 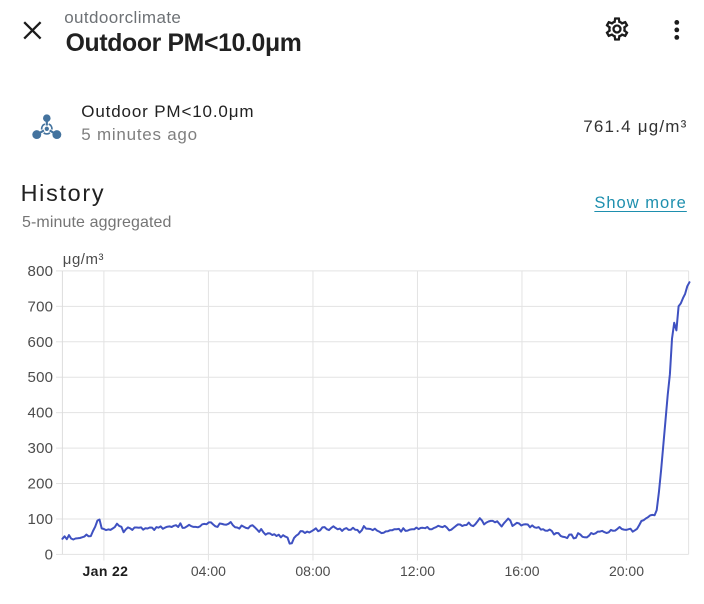 I want to click on svg-text: 800, so click(x=41, y=271).